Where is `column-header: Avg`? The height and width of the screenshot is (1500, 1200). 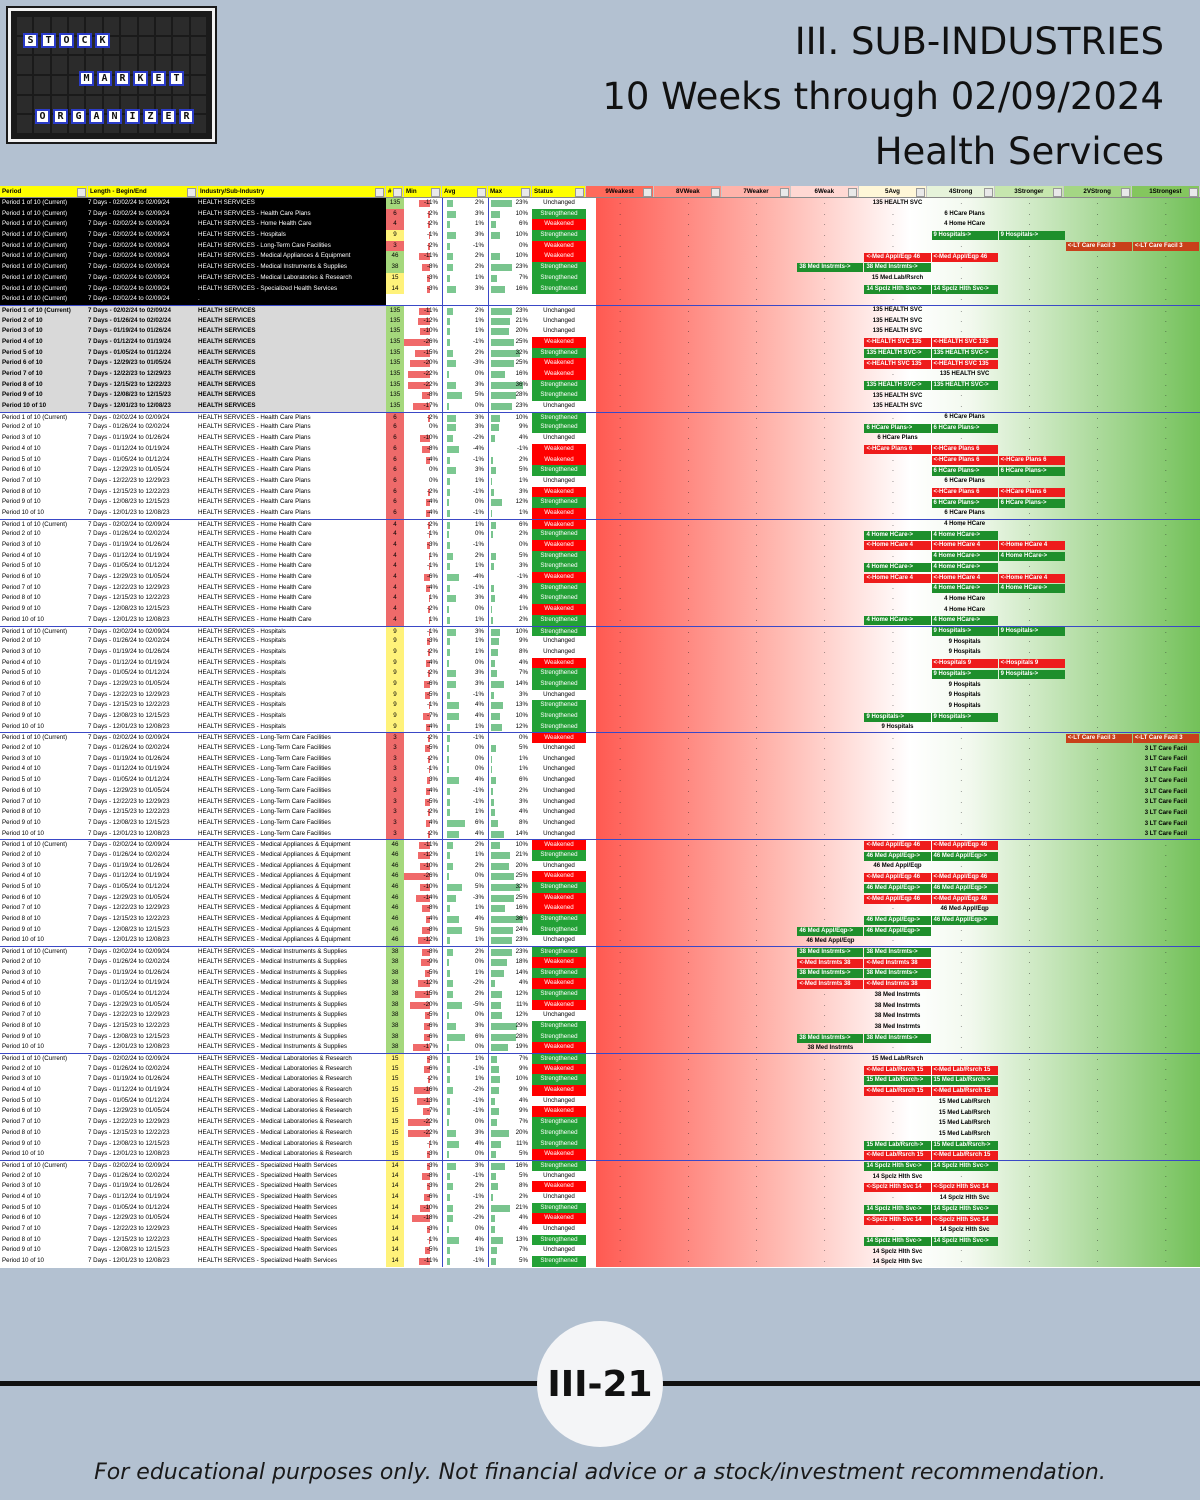
column-header: Avg is located at coordinates (465, 191).